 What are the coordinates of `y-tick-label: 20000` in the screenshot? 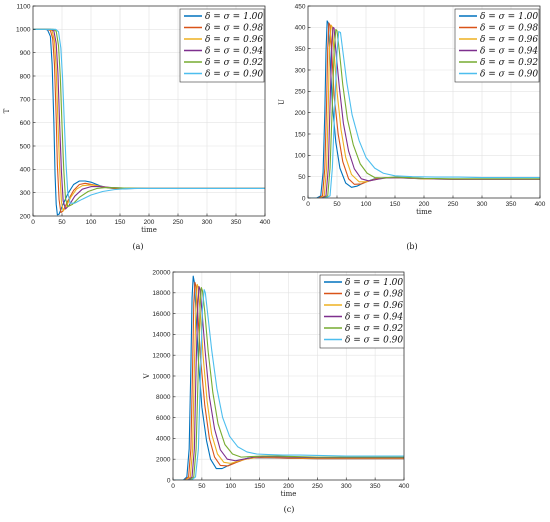 It's located at (161, 272).